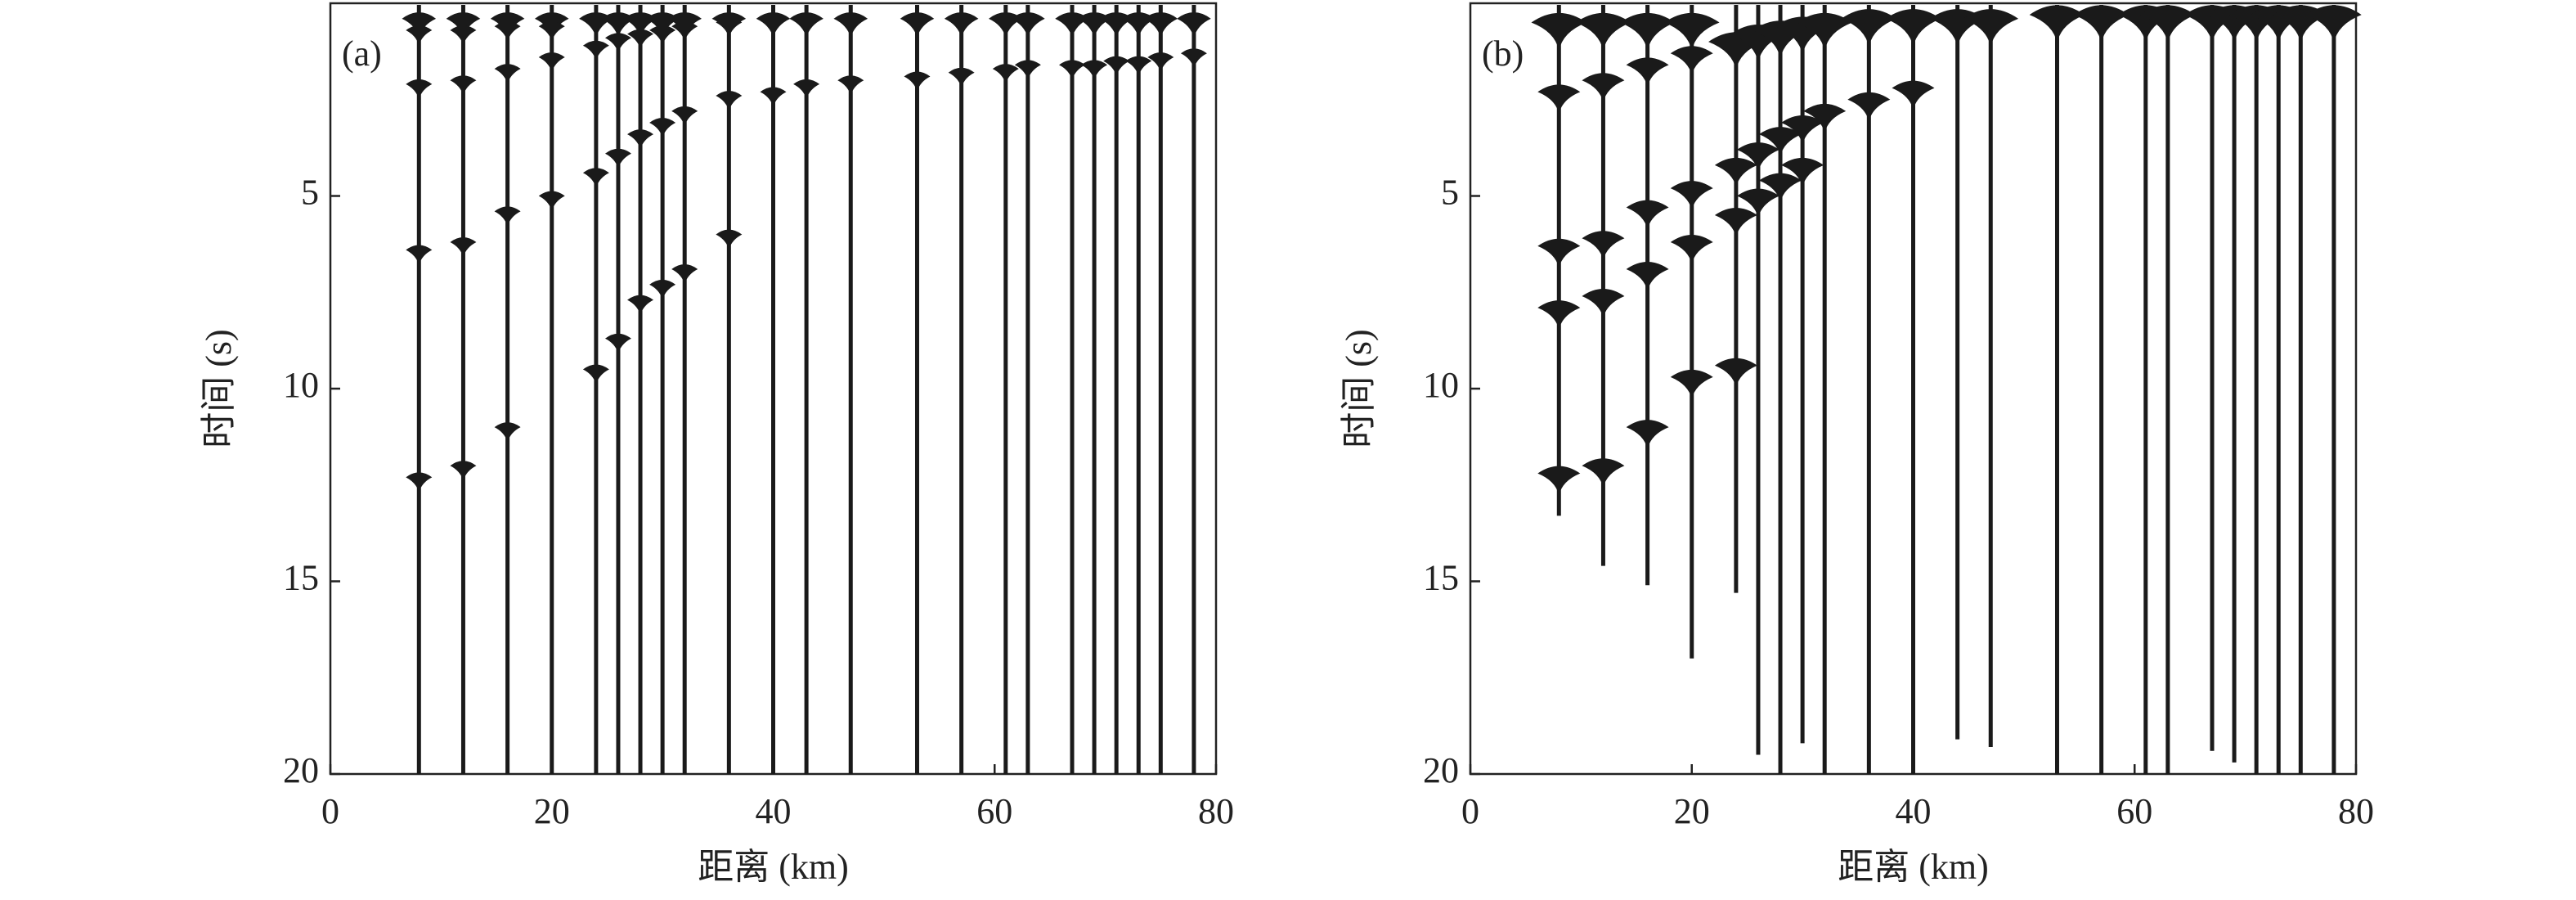 This screenshot has width=2576, height=900. Describe the element at coordinates (1503, 54) in the screenshot. I see `panel-label: (b)` at that location.